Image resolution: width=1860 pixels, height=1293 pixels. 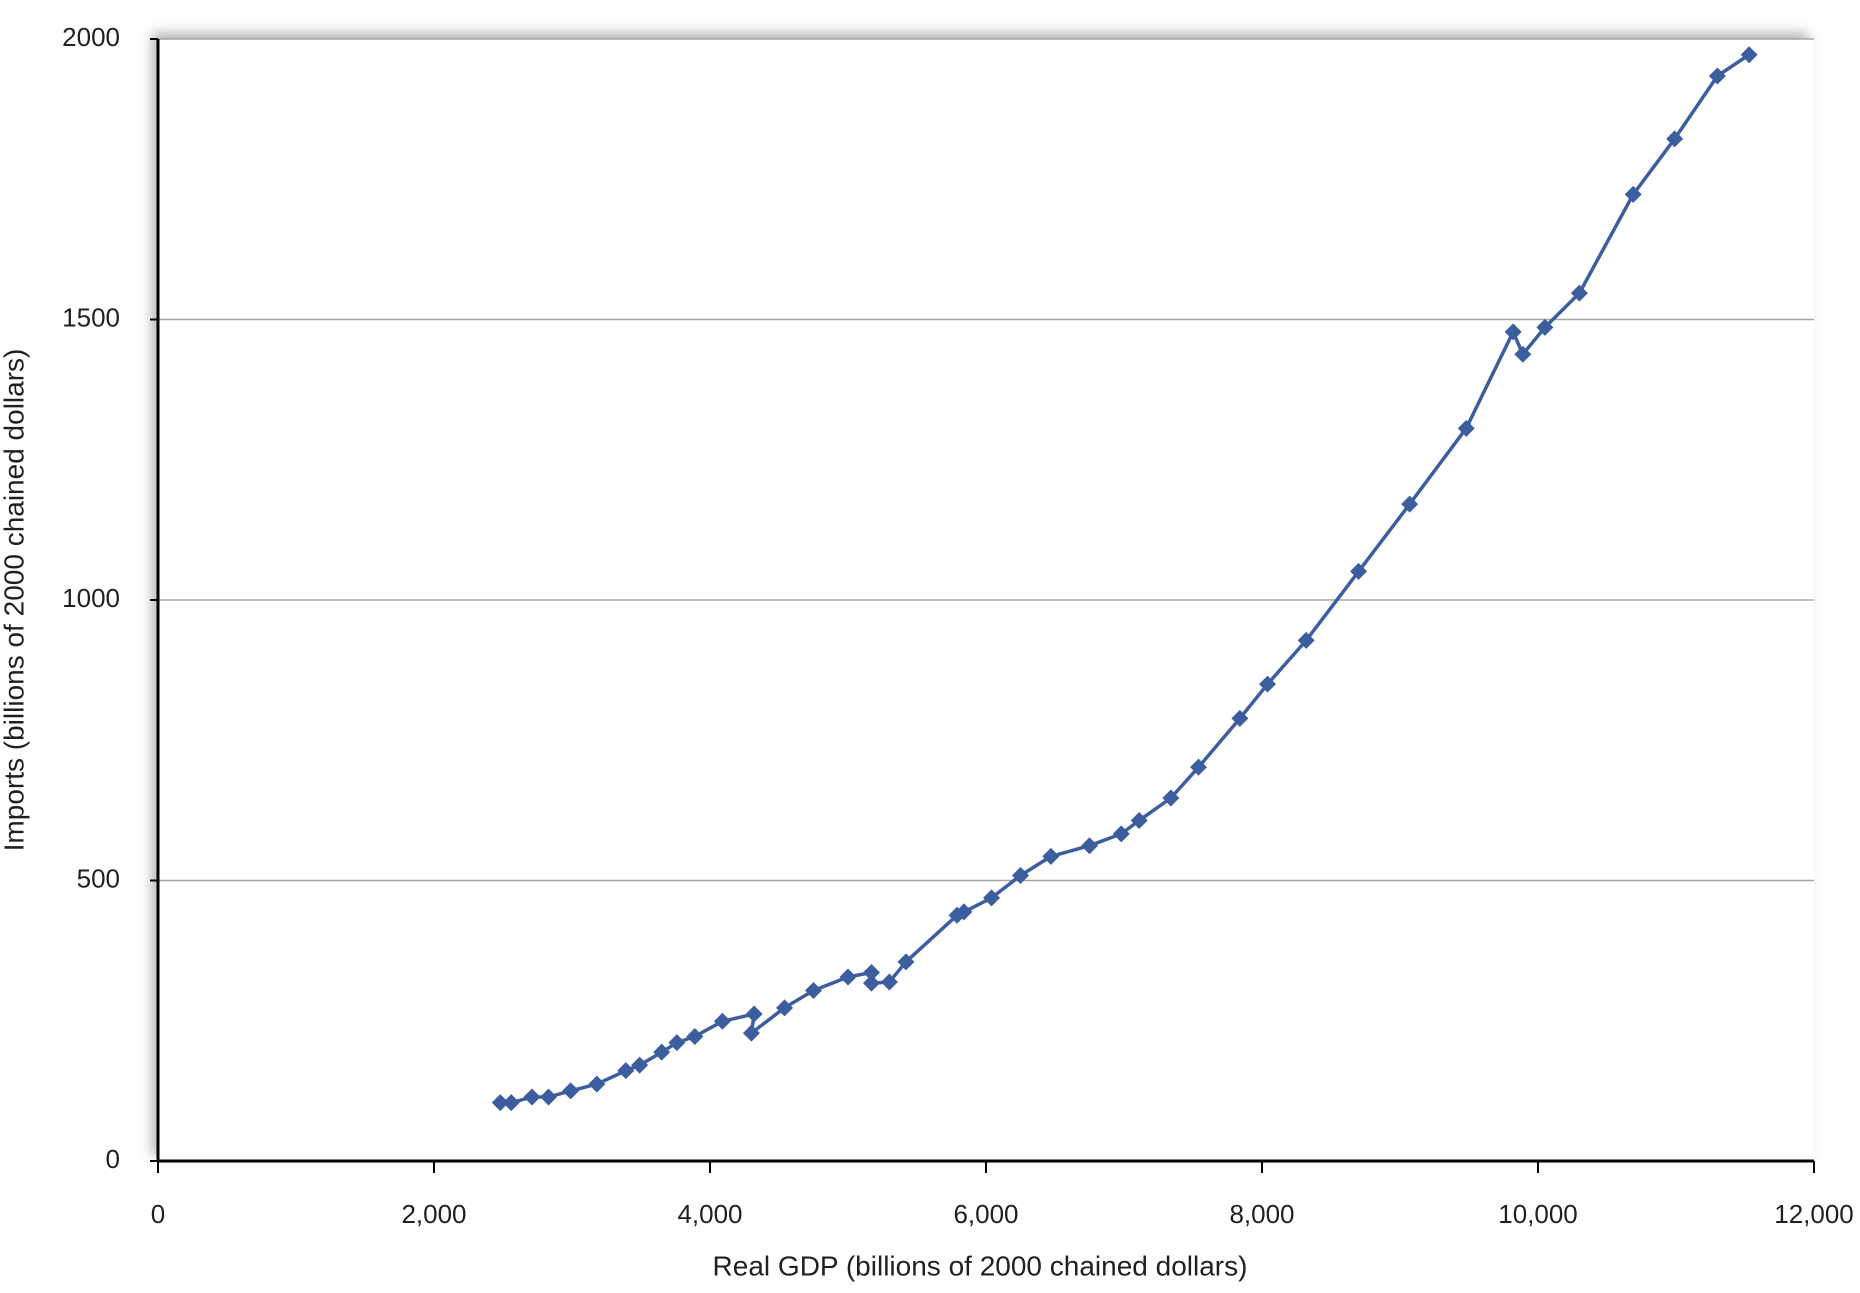 I want to click on x-tick-label: 10,000, so click(x=1538, y=1214).